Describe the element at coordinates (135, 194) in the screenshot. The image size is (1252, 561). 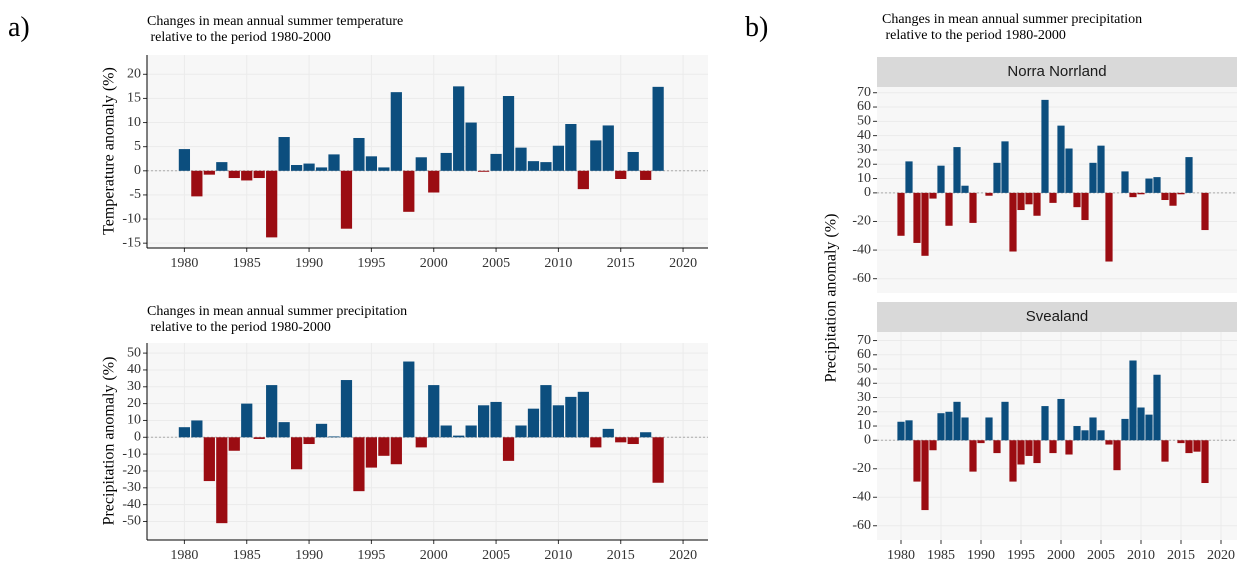
I see `y-tick-label: -5` at that location.